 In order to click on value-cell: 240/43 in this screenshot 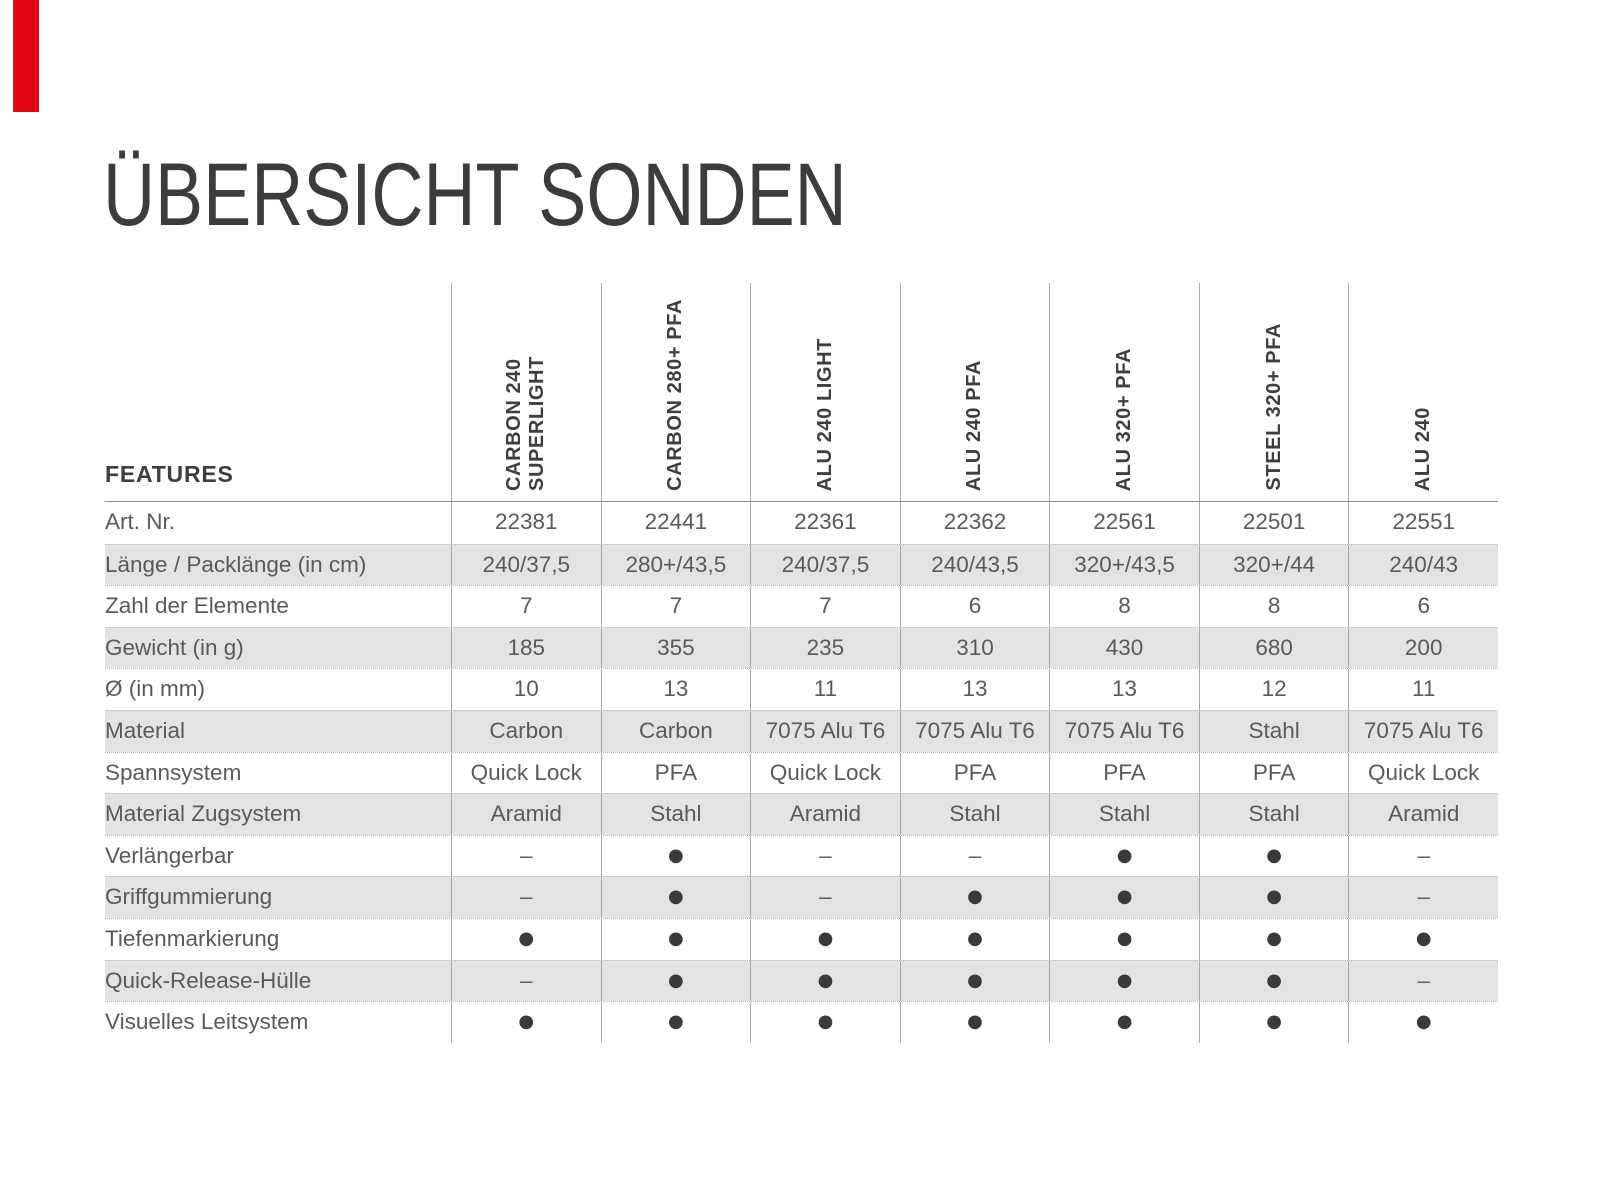, I will do `click(1423, 565)`.